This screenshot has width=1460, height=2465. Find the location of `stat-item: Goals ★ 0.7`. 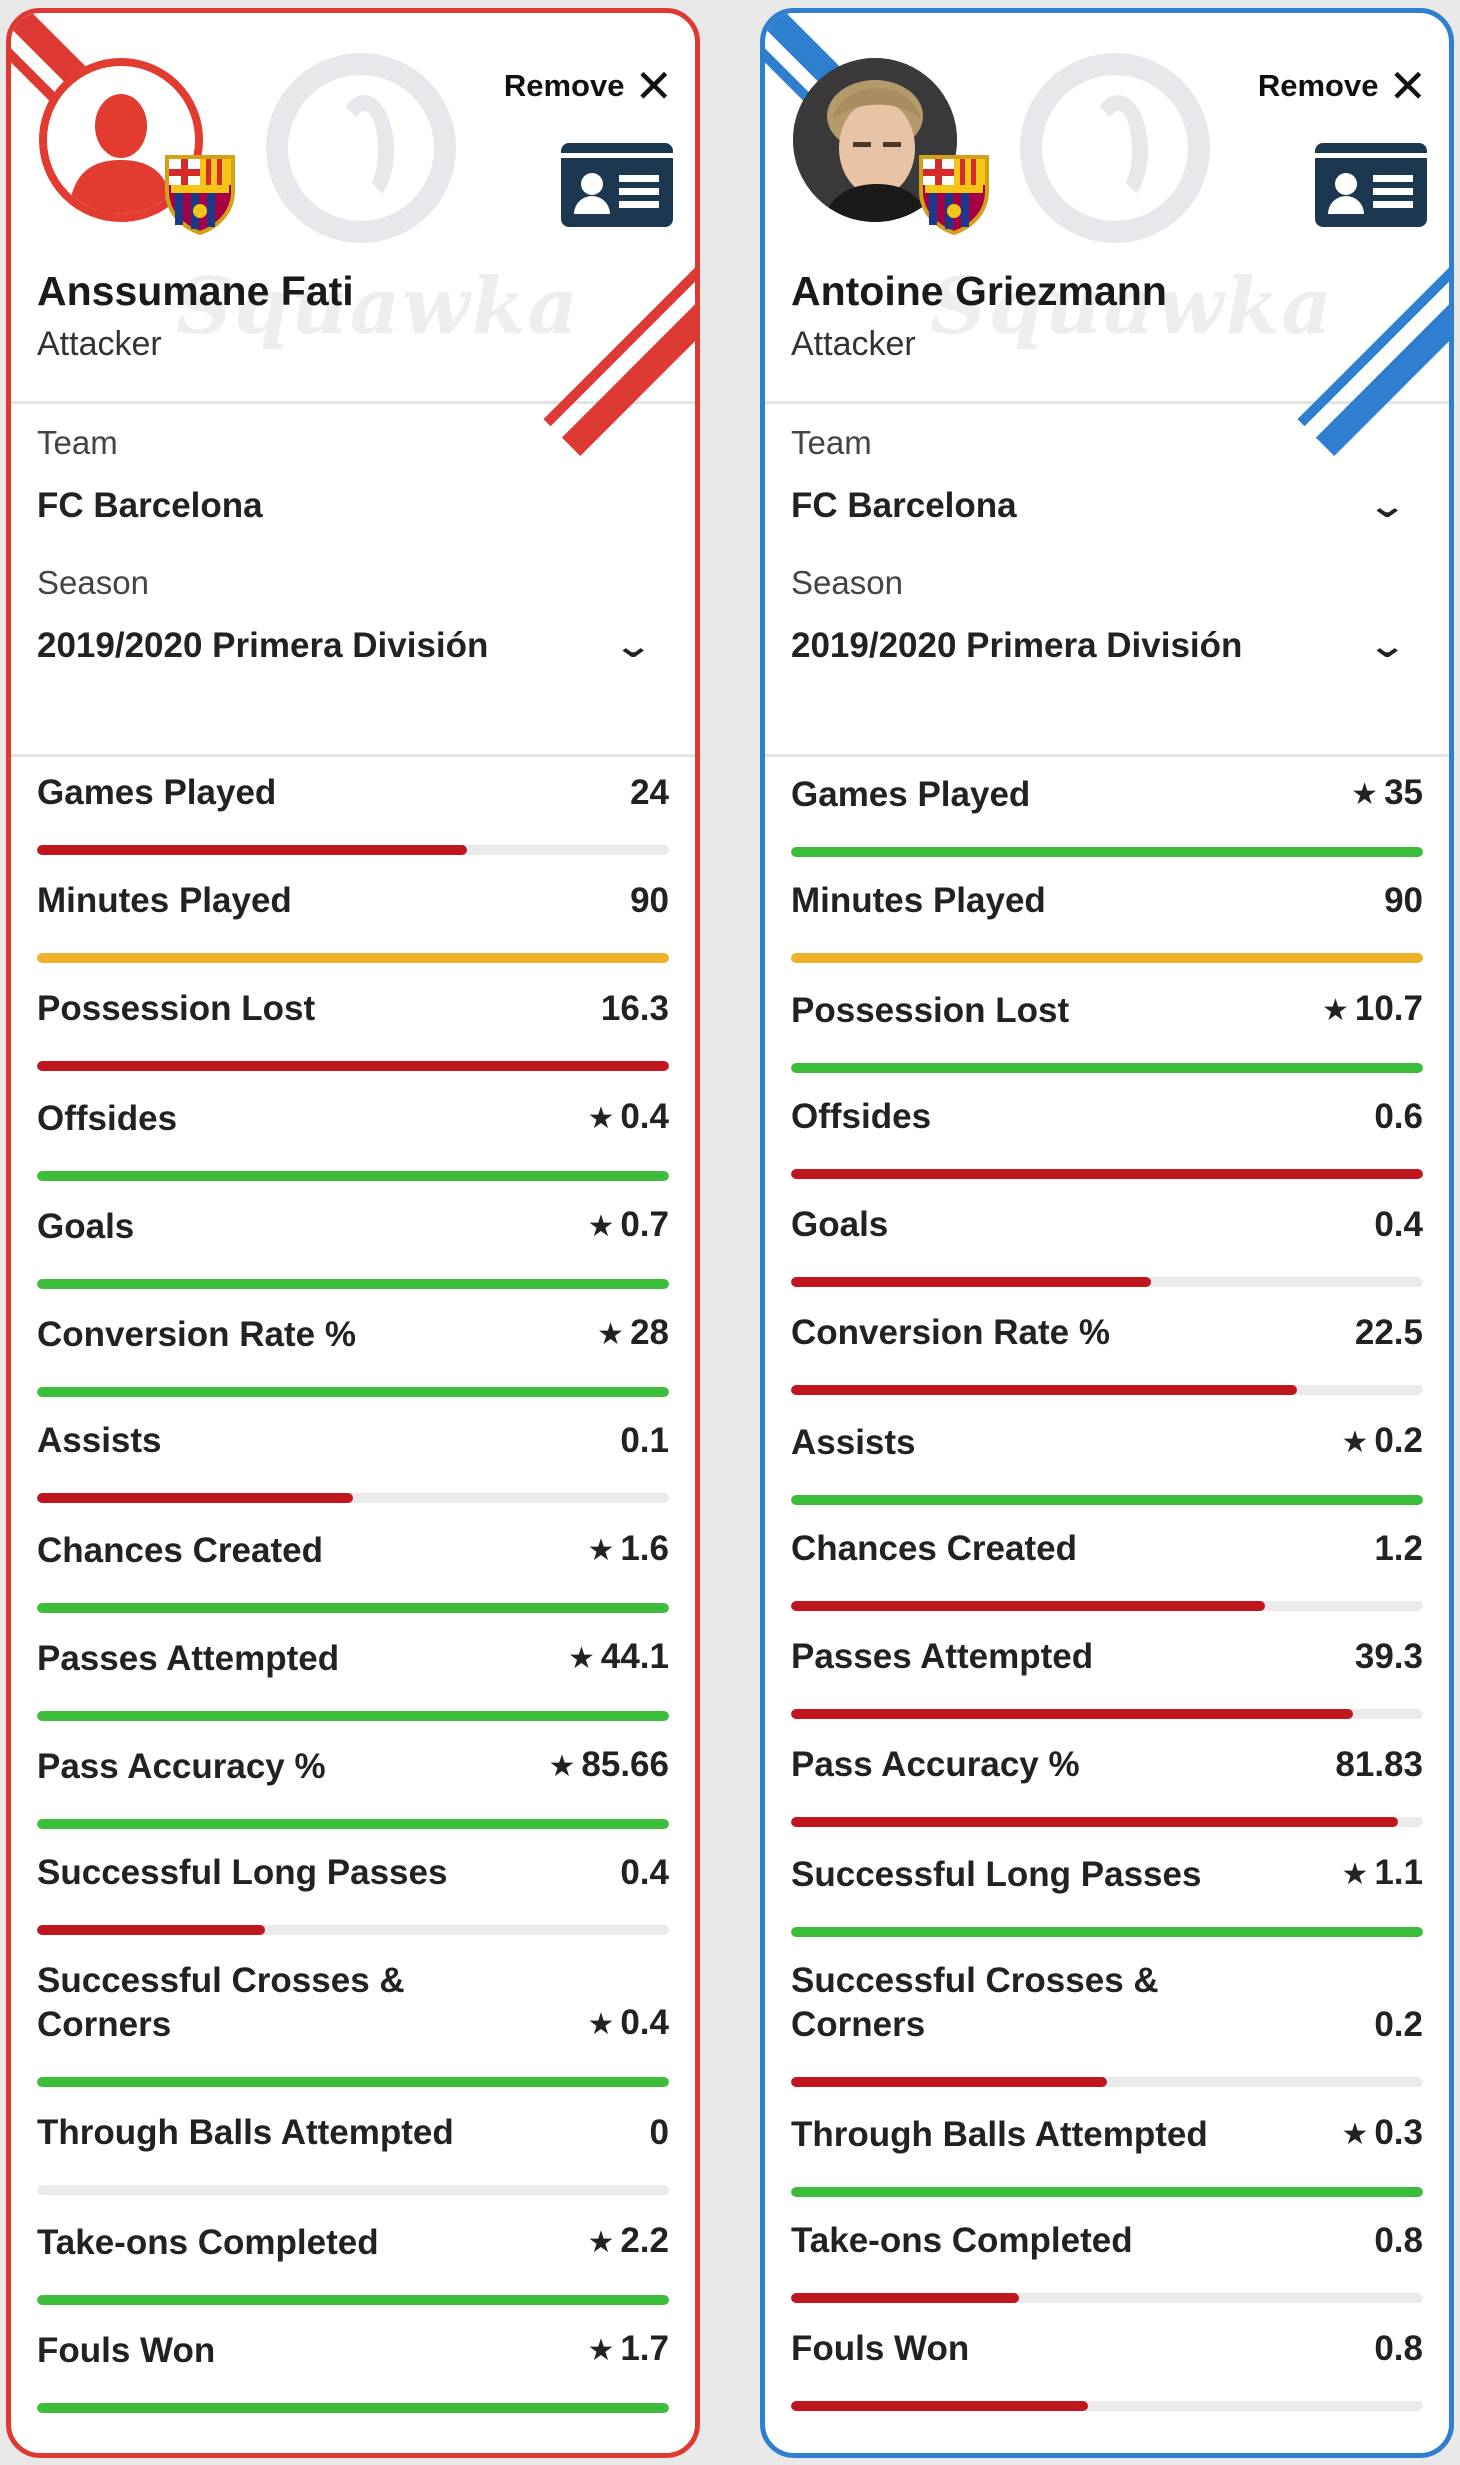

stat-item: Goals ★ 0.7 is located at coordinates (353, 1243).